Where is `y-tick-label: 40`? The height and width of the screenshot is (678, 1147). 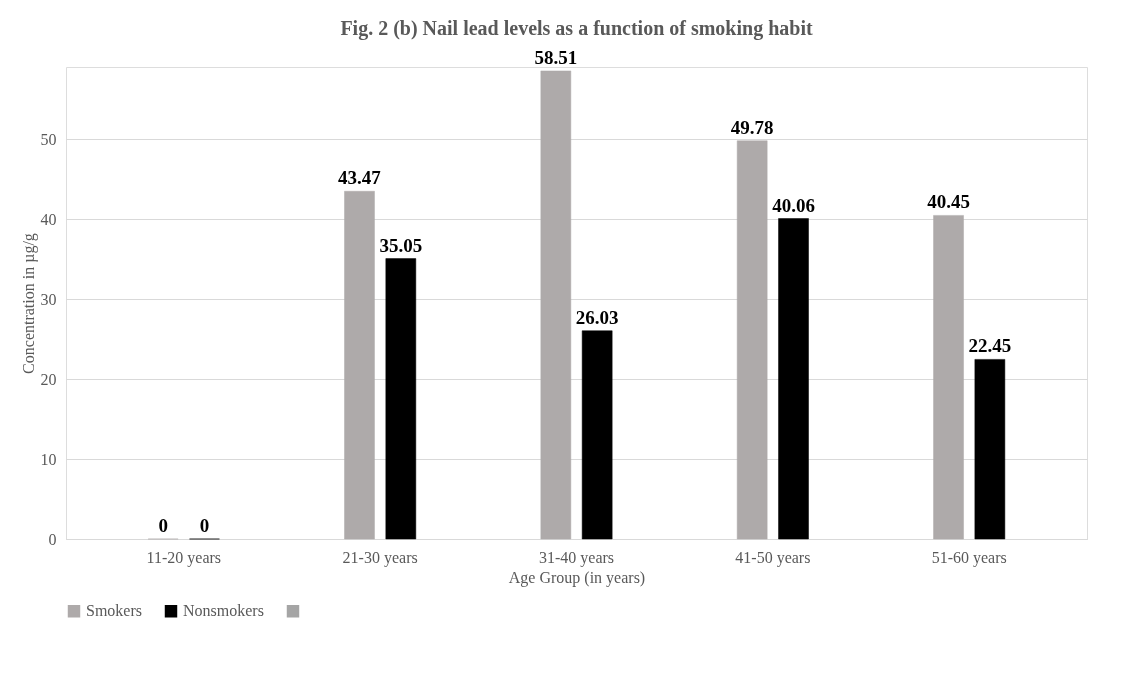 y-tick-label: 40 is located at coordinates (48, 219).